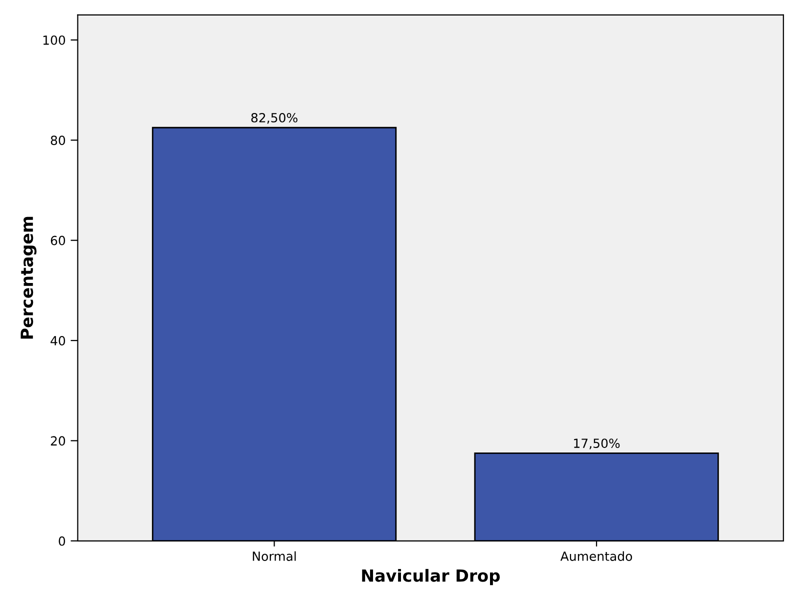  I want to click on y-tick-label: 0, so click(62, 541).